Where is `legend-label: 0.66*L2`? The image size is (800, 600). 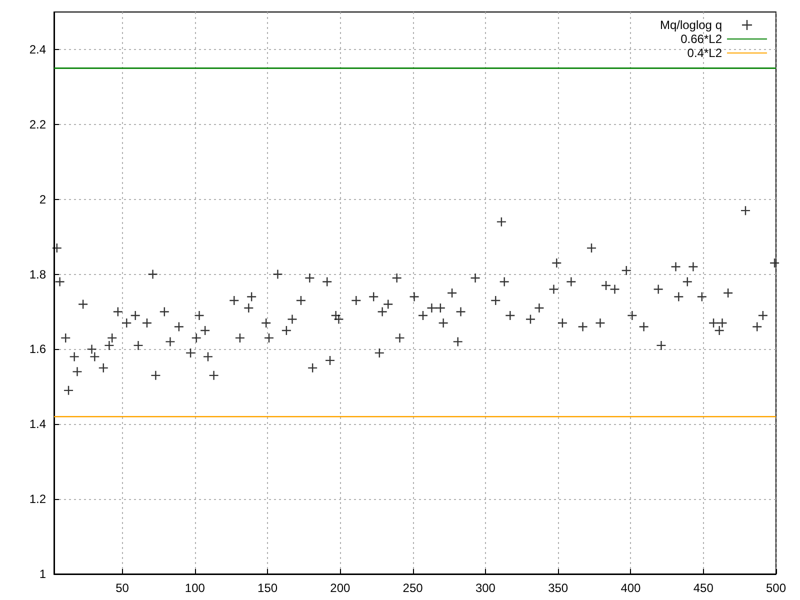 legend-label: 0.66*L2 is located at coordinates (701, 39).